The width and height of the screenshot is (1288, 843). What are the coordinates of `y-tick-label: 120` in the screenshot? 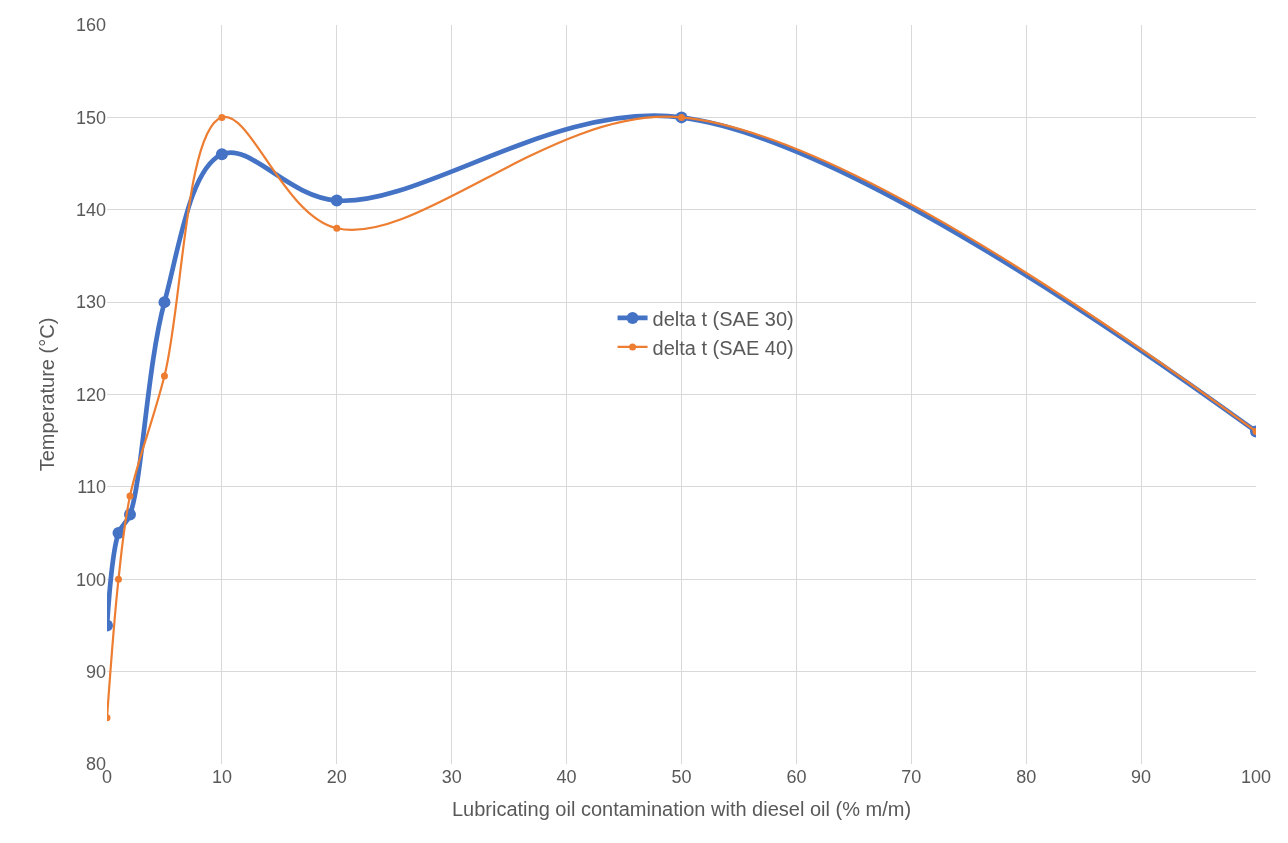 It's located at (90, 394).